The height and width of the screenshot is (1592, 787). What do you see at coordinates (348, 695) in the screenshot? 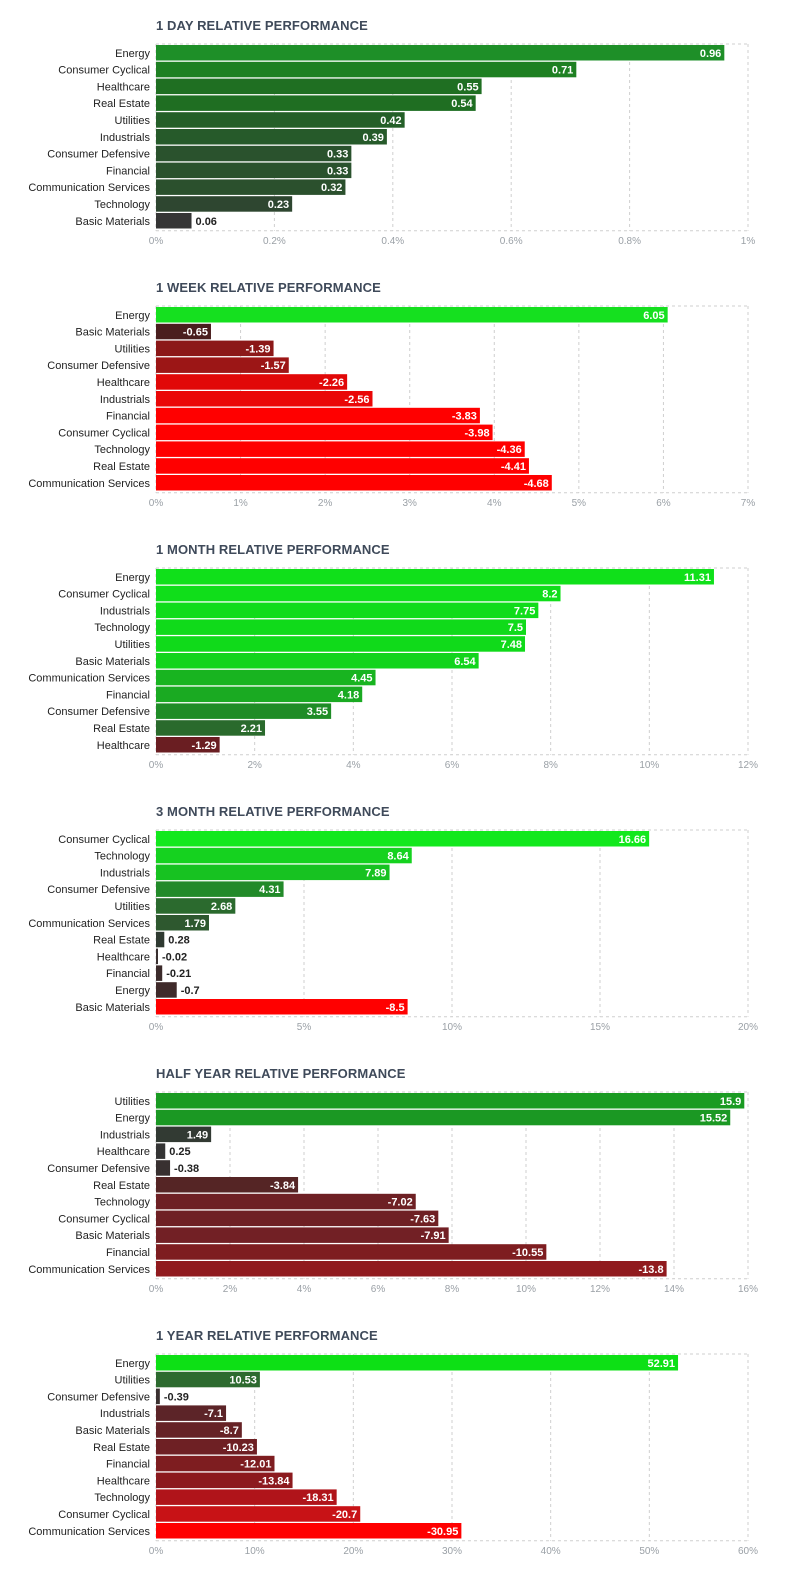
I see `value-label: 4.18` at bounding box center [348, 695].